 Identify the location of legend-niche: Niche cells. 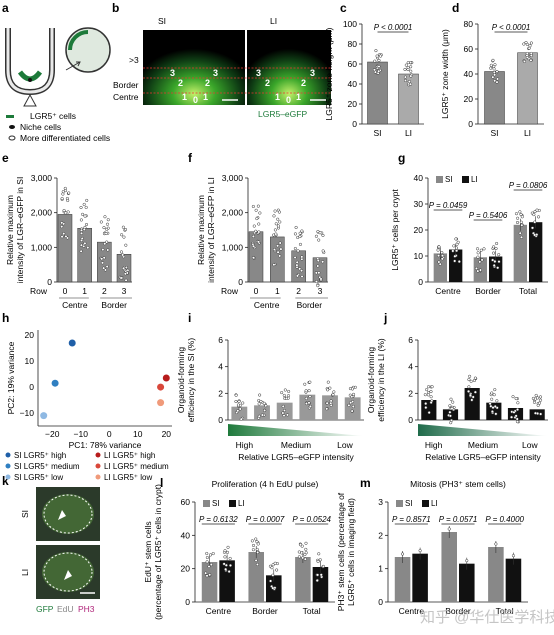
(40, 127).